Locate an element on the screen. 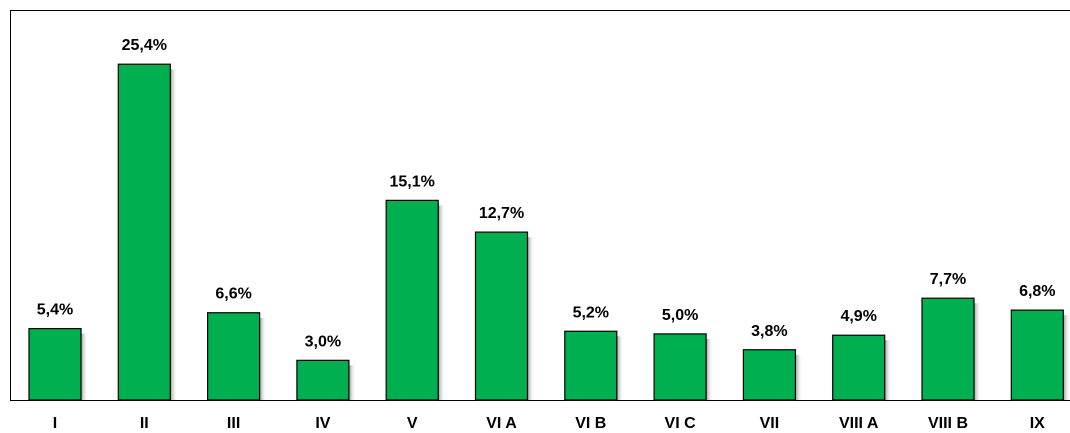  x-tick-label: VI C is located at coordinates (681, 423).